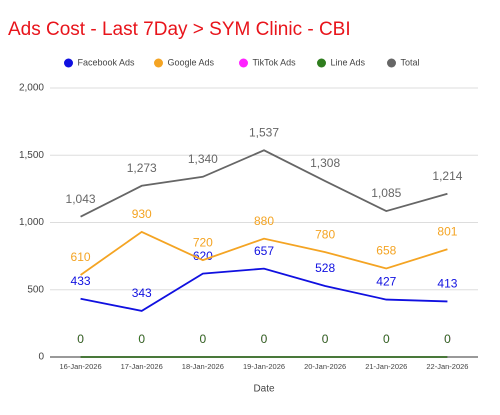 This screenshot has width=500, height=415. I want to click on x-tick-label: 21-Jan-2026, so click(386, 366).